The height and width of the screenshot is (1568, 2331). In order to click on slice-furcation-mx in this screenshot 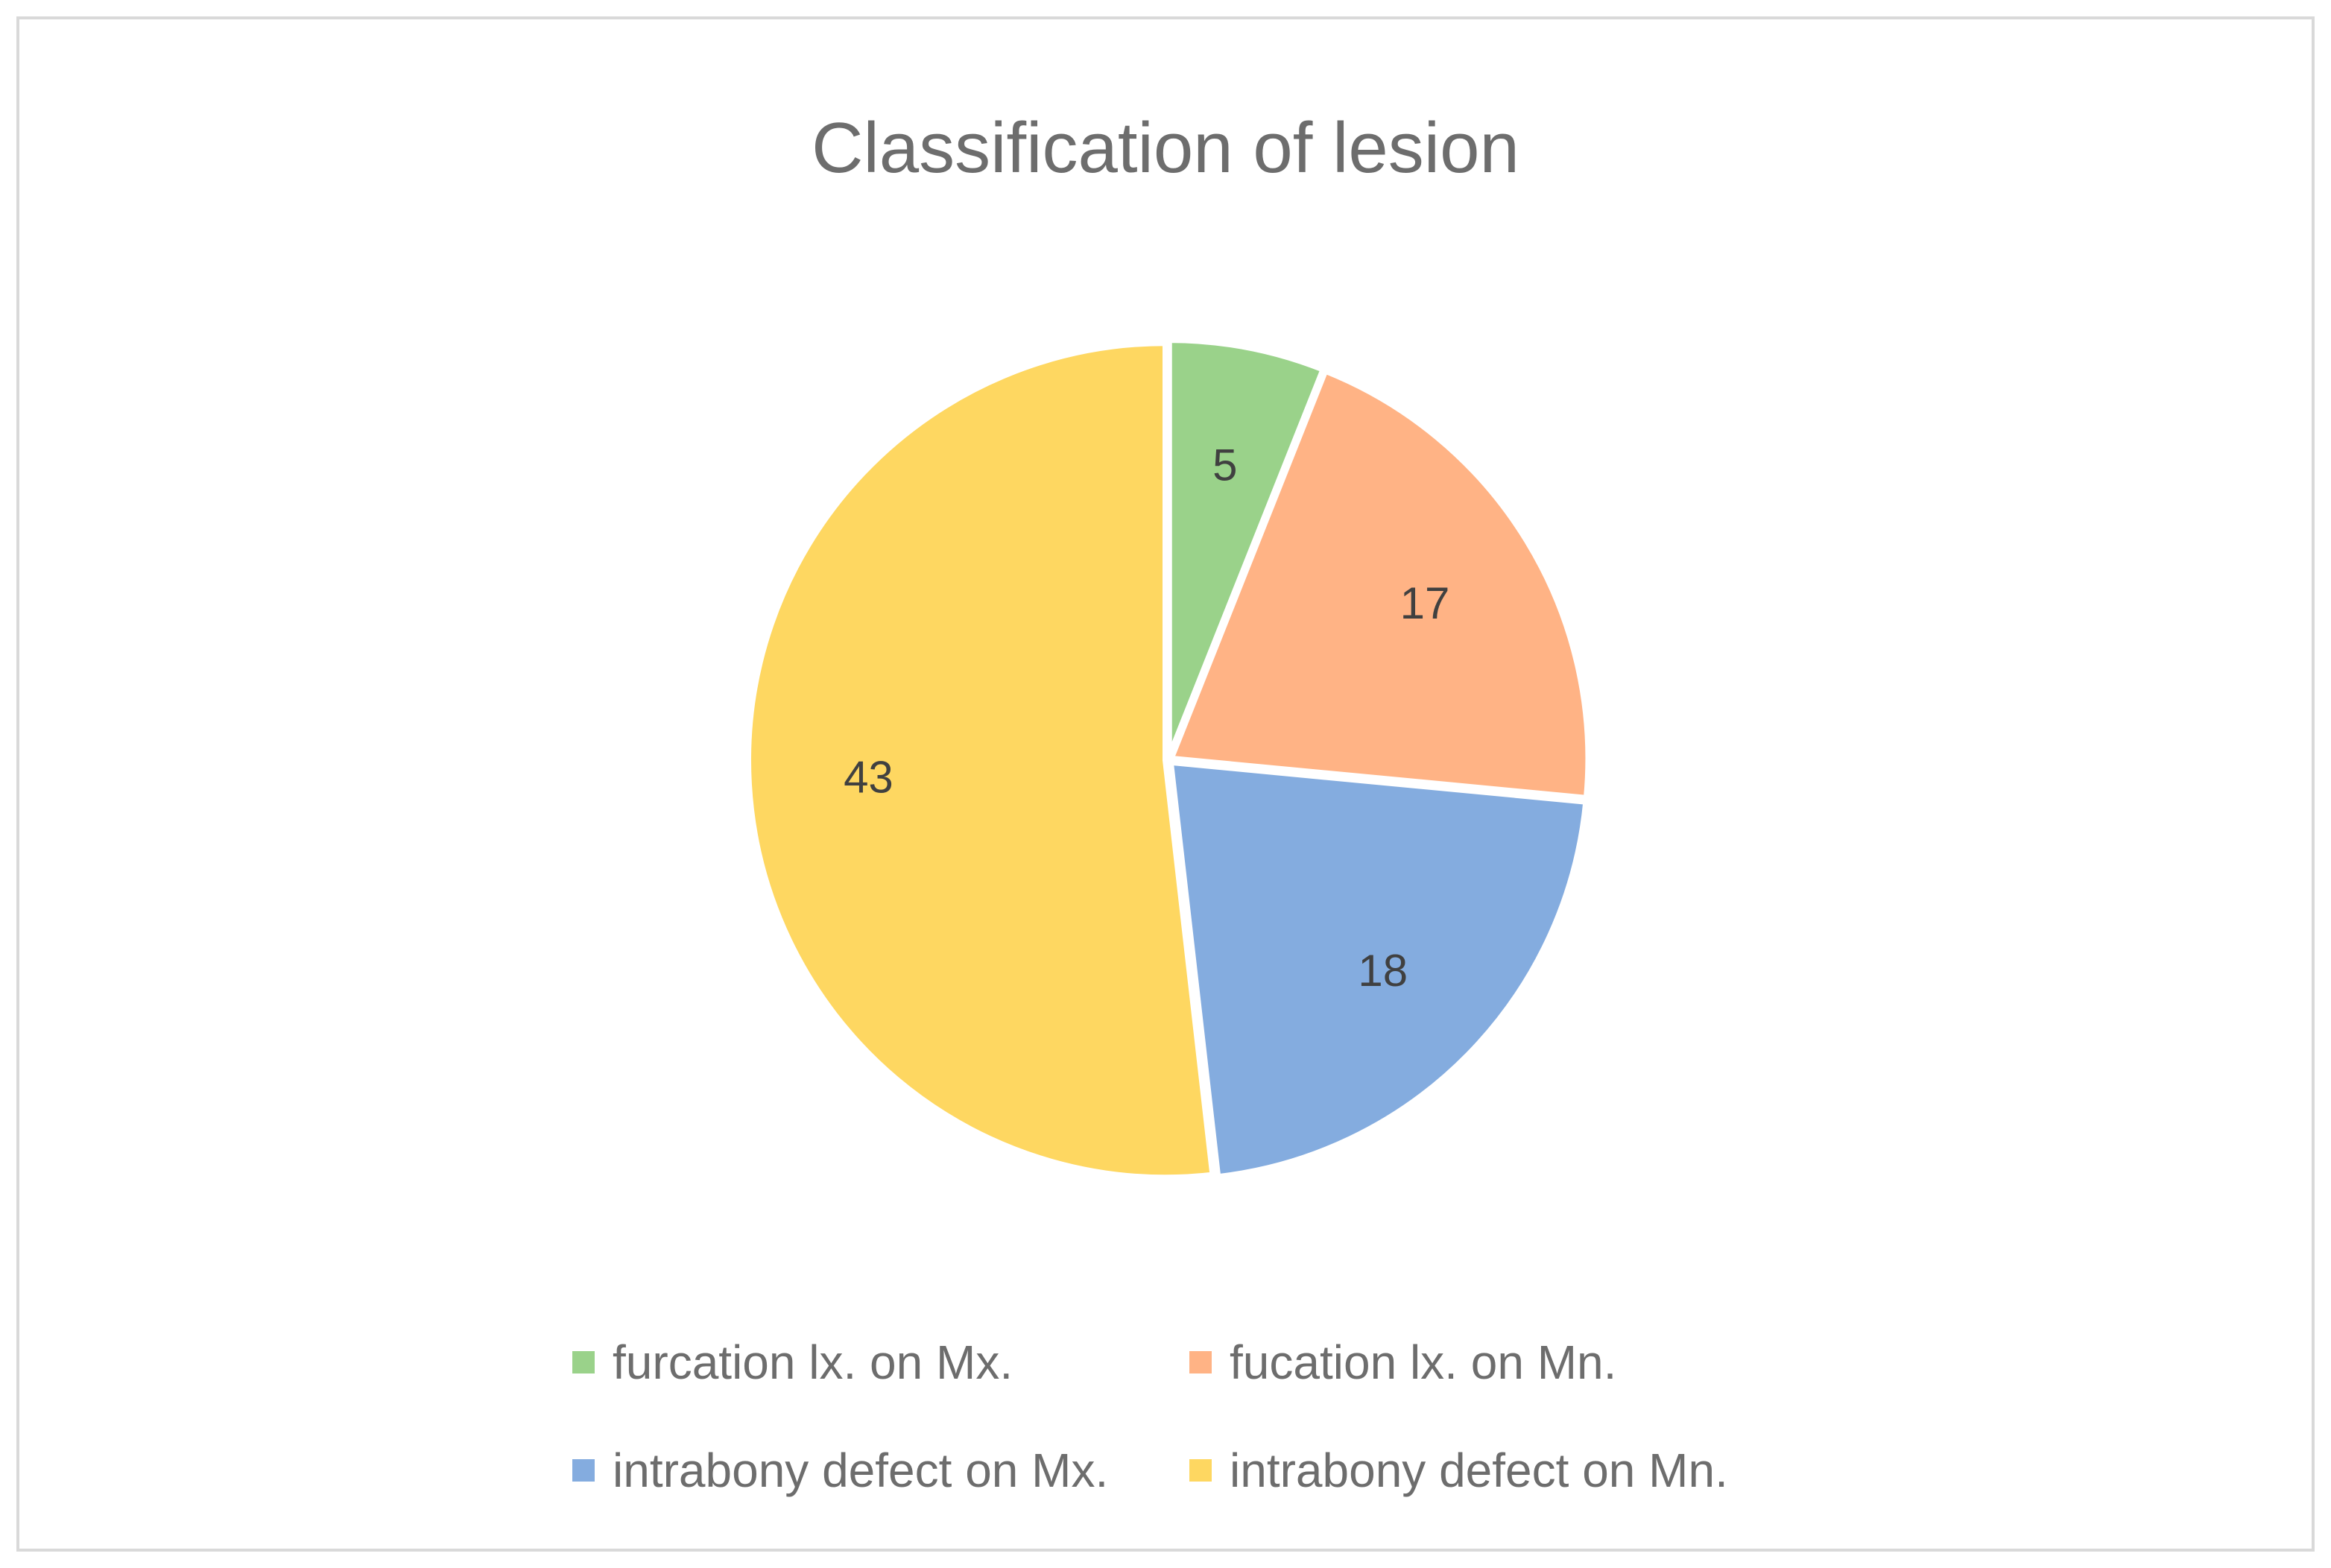, I will do `click(1246, 549)`.